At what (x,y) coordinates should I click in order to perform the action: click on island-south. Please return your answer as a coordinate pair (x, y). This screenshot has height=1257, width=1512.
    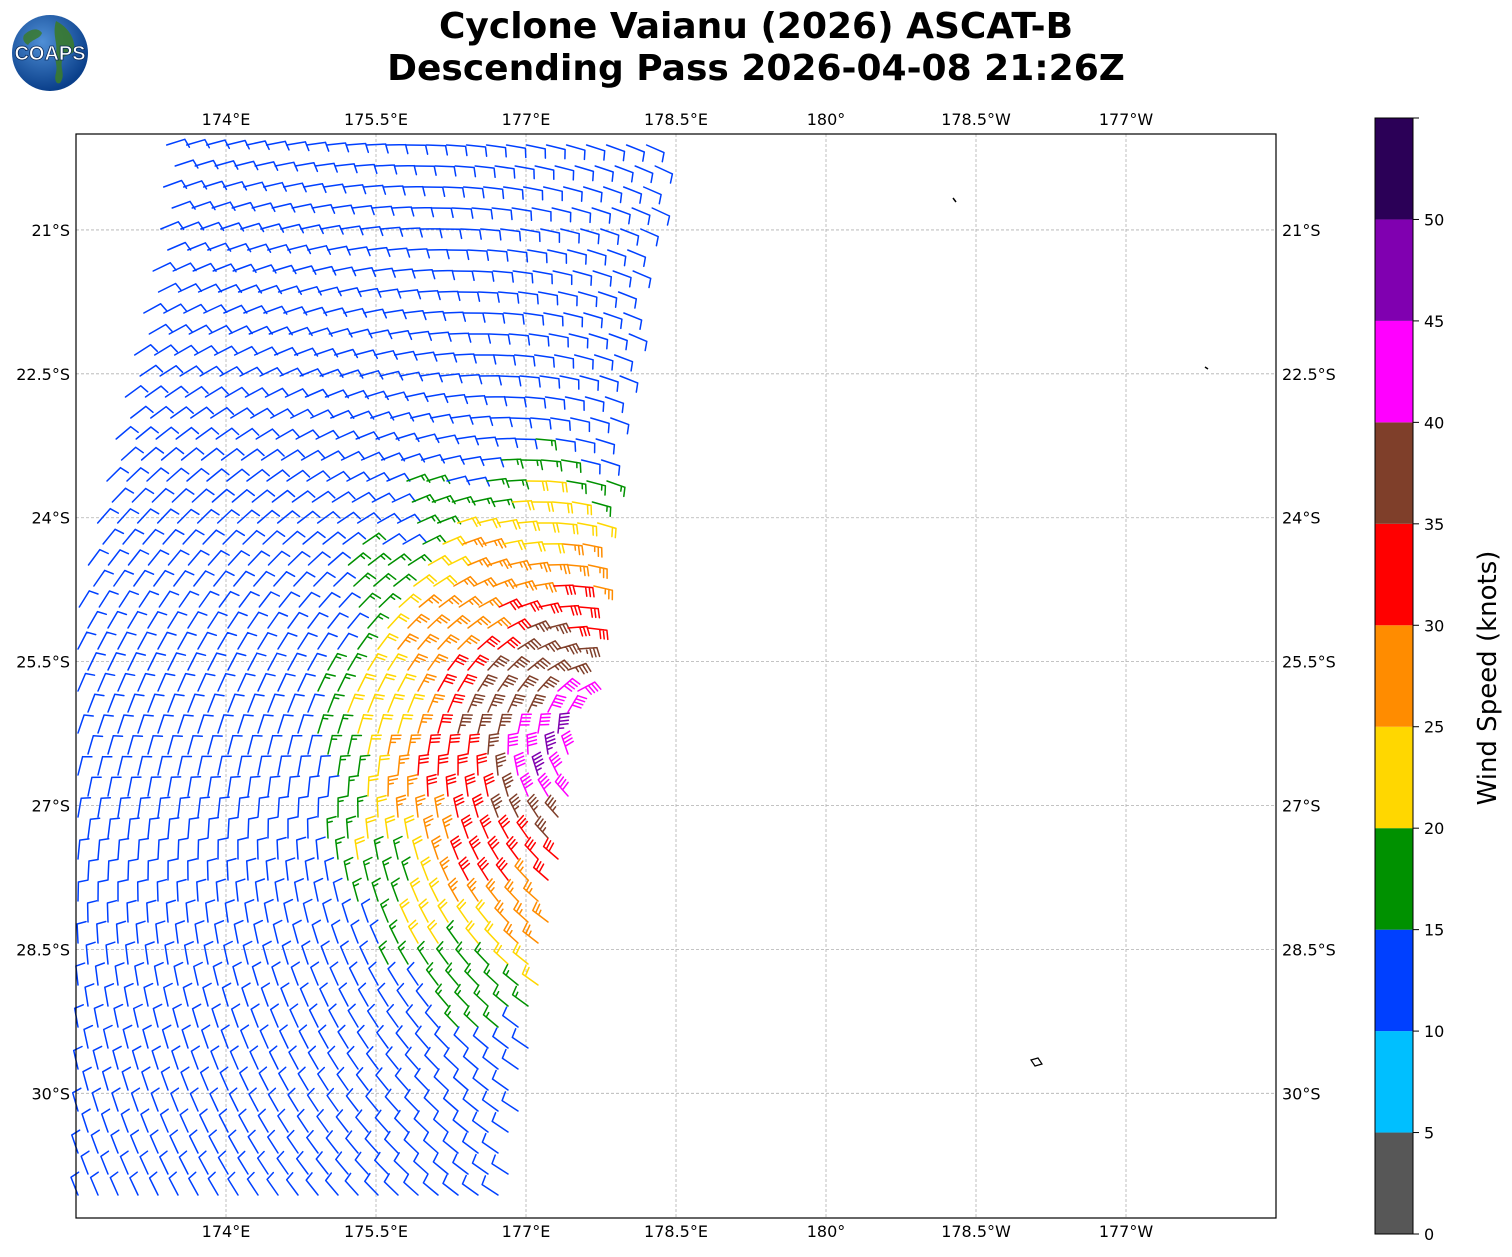
    Looking at the image, I should click on (1036, 1062).